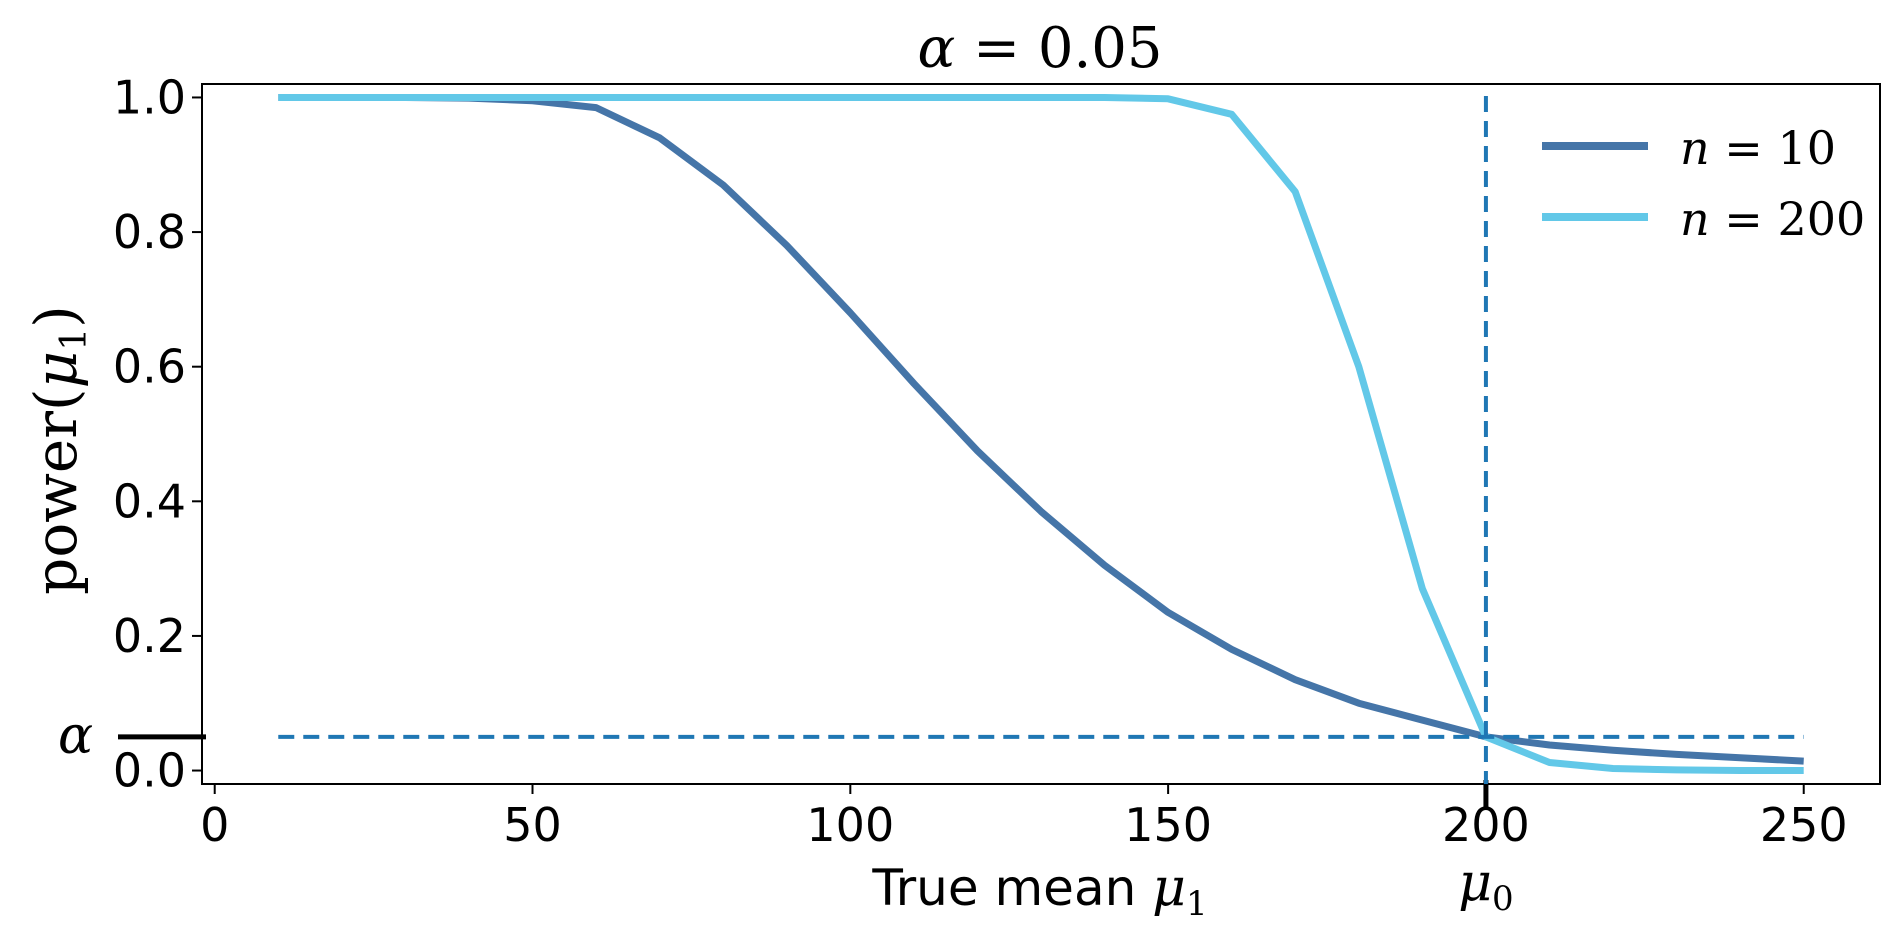 This screenshot has height=937, width=1898. Describe the element at coordinates (1804, 825) in the screenshot. I see `x-tick-label: 250` at that location.